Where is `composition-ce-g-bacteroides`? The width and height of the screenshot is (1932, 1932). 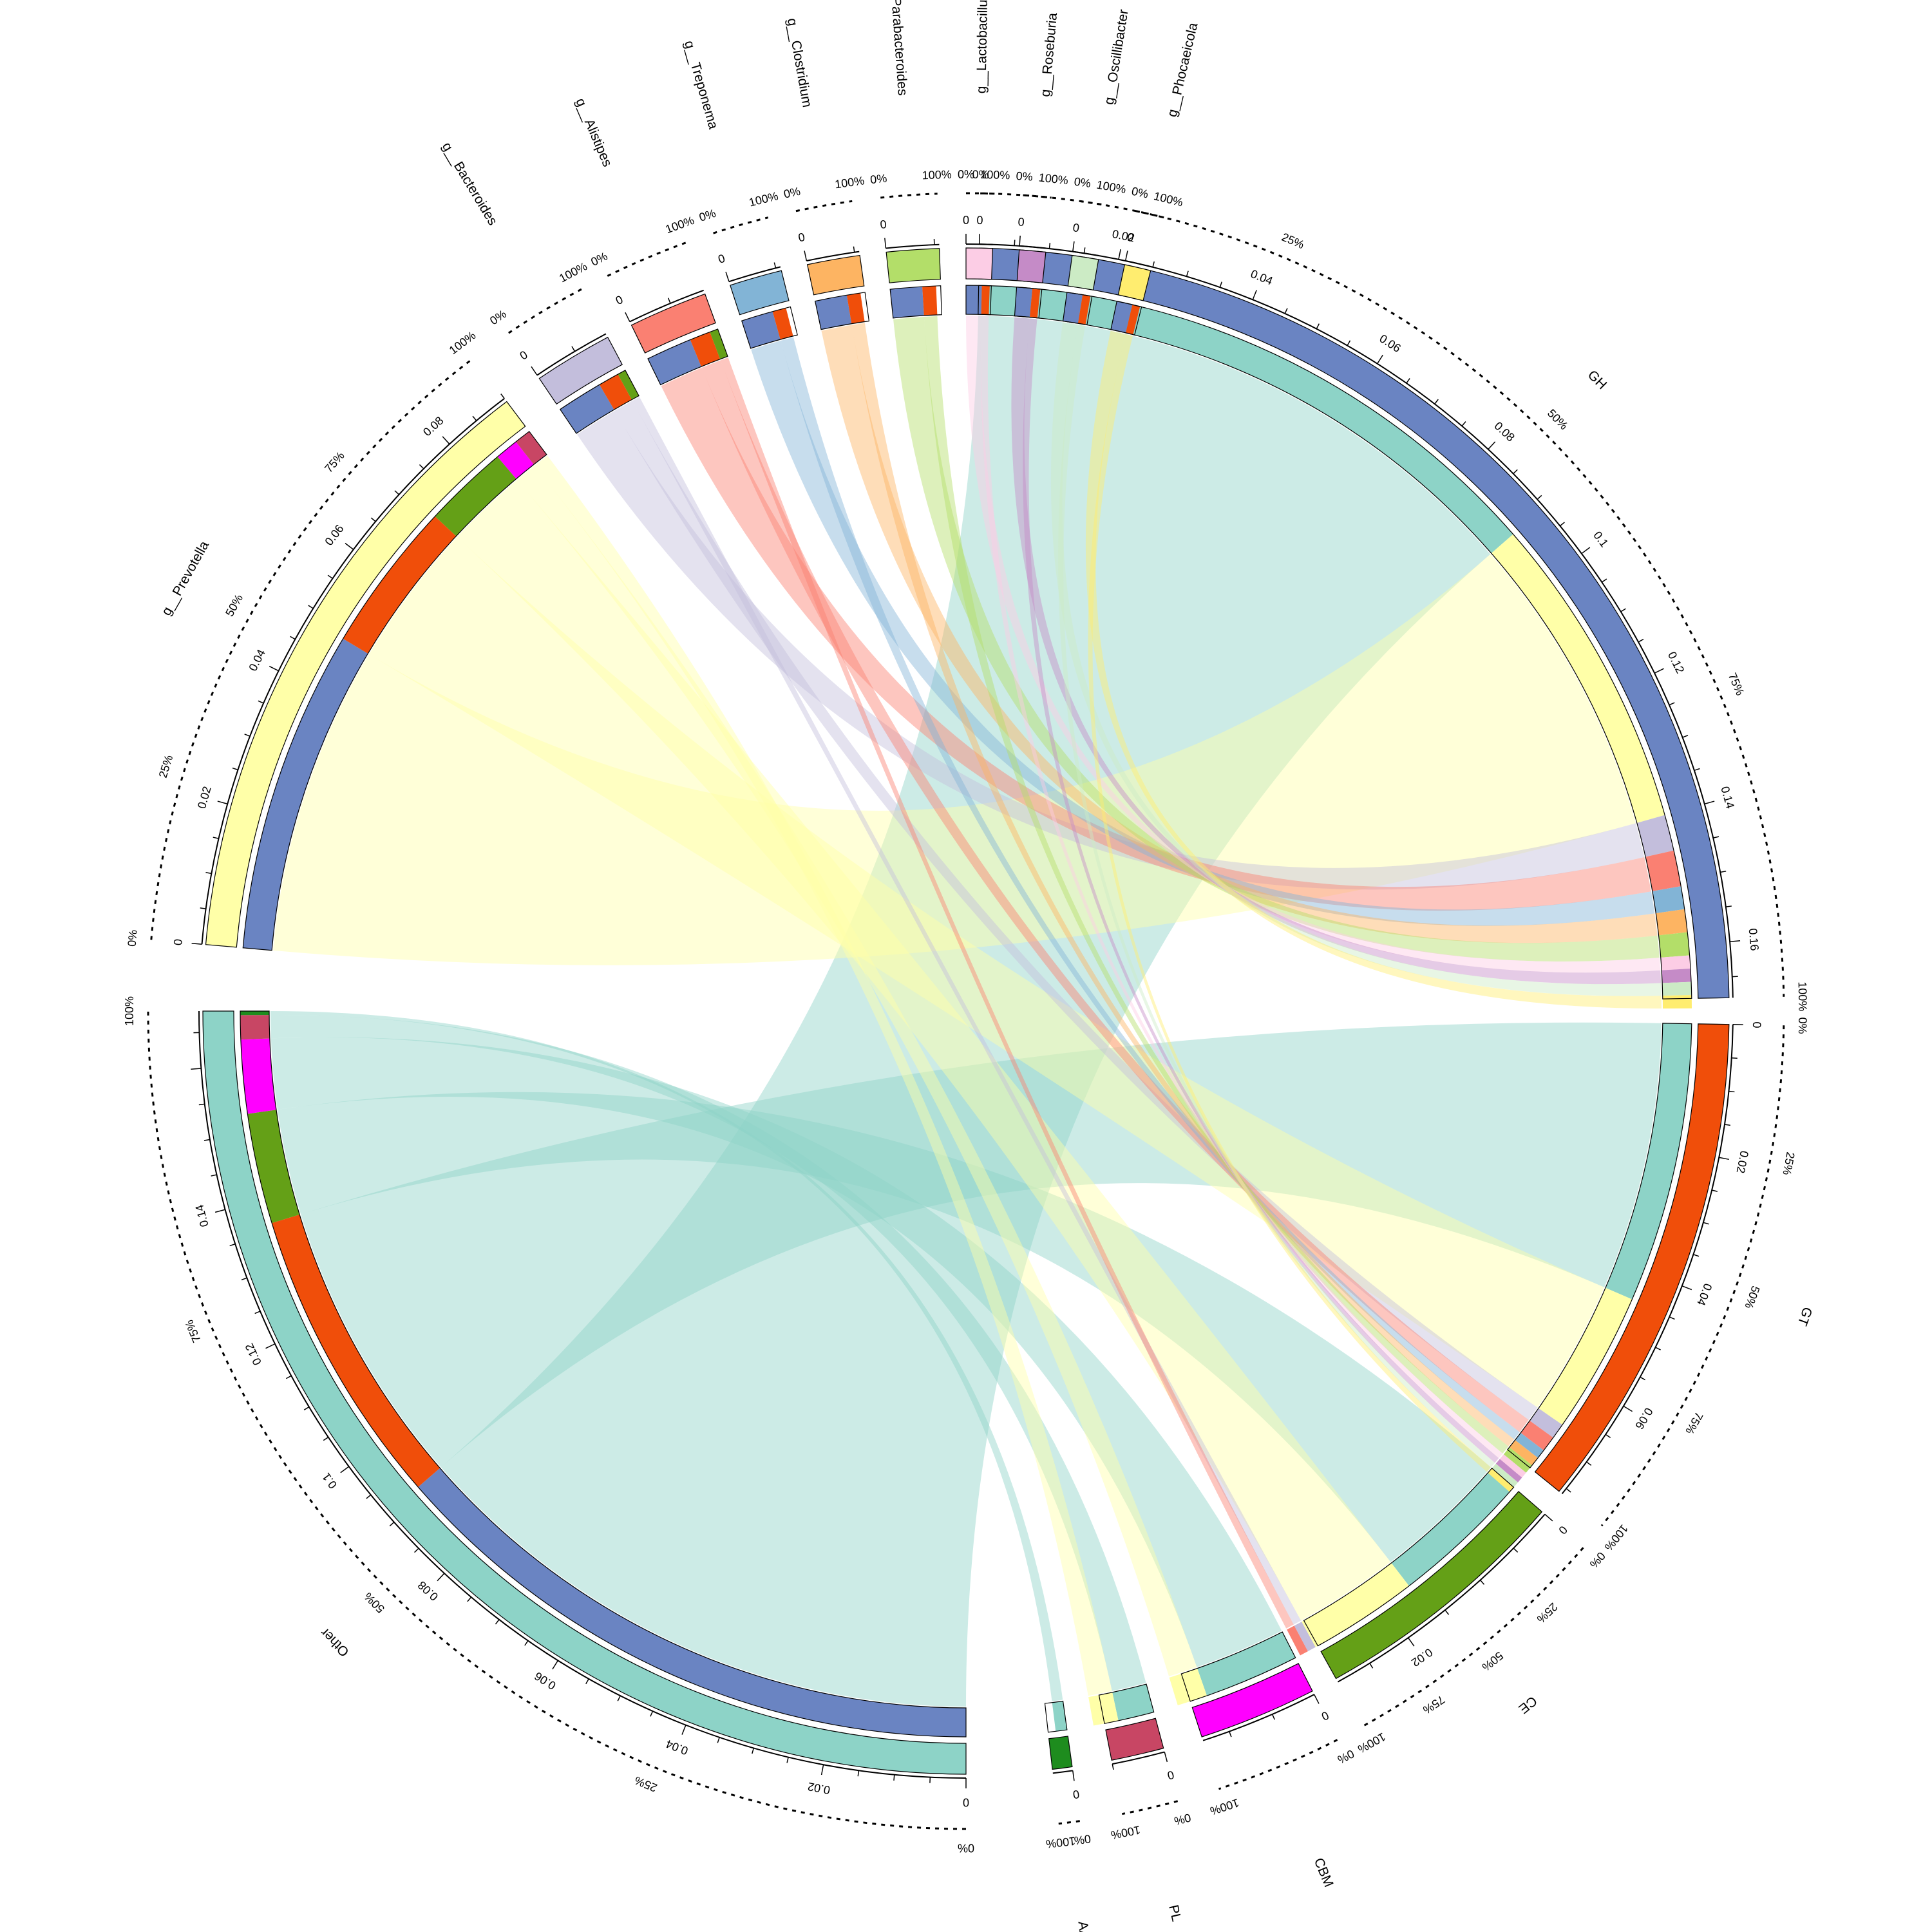
composition-ce-g-bacteroides is located at coordinates (1305, 1637).